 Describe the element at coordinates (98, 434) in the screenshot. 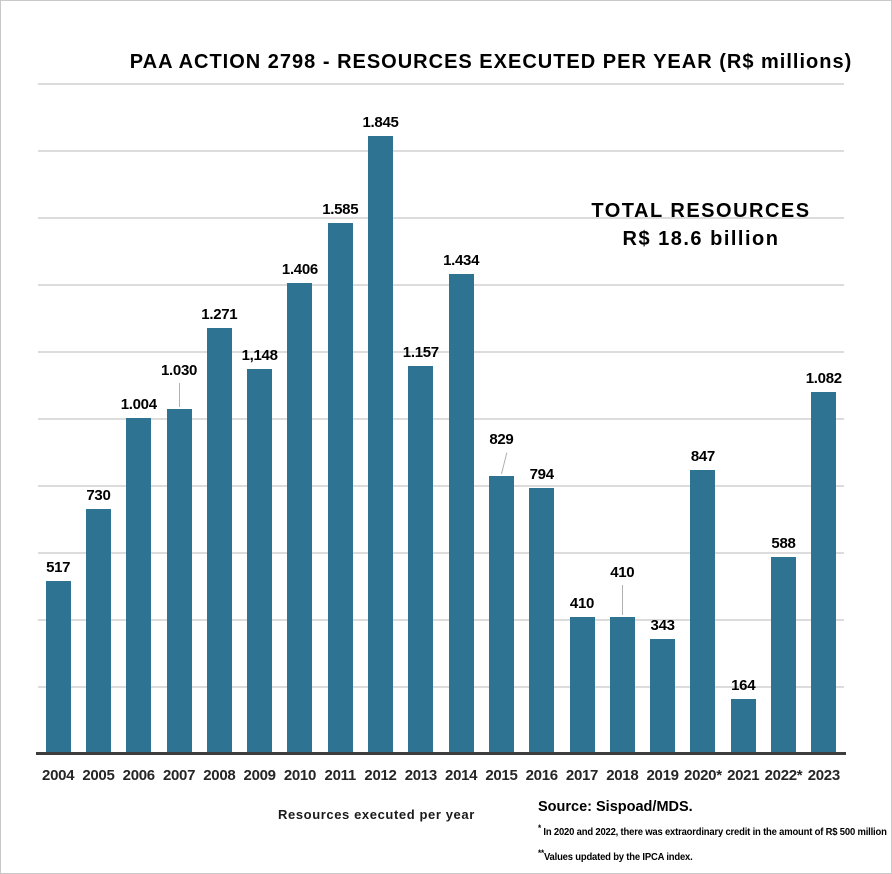

I see `bar-slot-2005: 730 2005` at that location.